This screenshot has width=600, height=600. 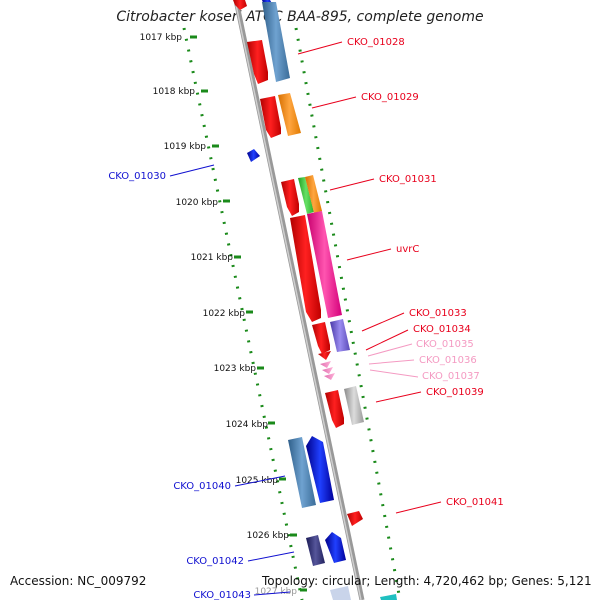 I want to click on tick-label: 1024 kbp, so click(x=247, y=425).